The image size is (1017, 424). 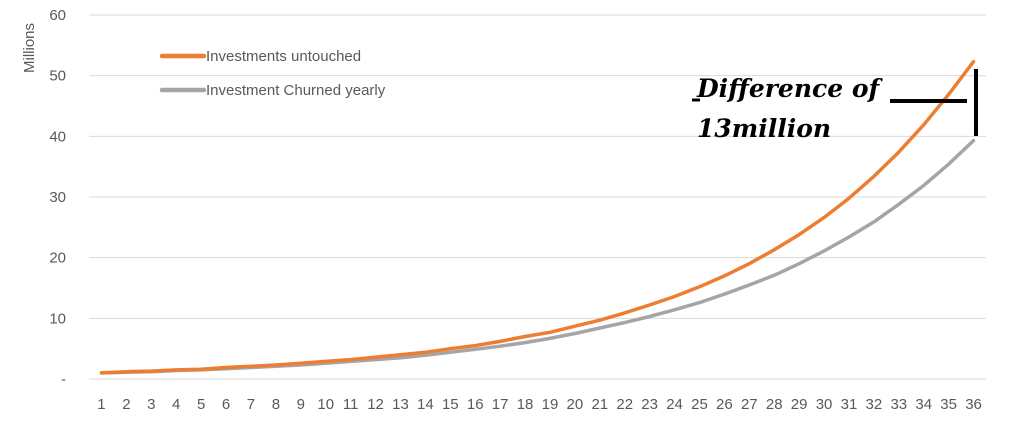 I want to click on legend-label: Investment Churned yearly, so click(x=296, y=90).